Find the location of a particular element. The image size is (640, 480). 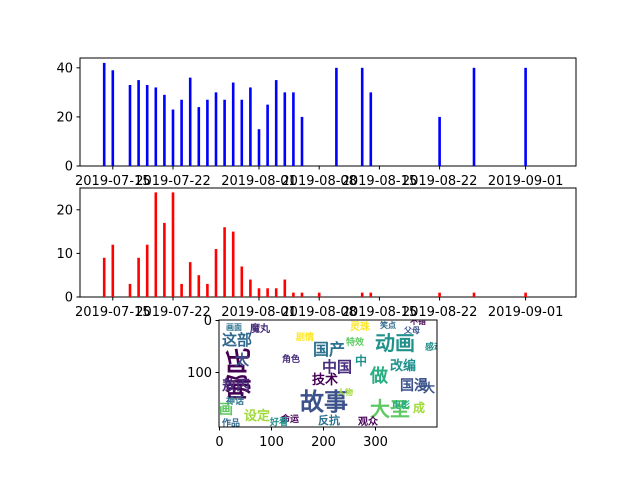

x-tick-label: 300 is located at coordinates (375, 442).